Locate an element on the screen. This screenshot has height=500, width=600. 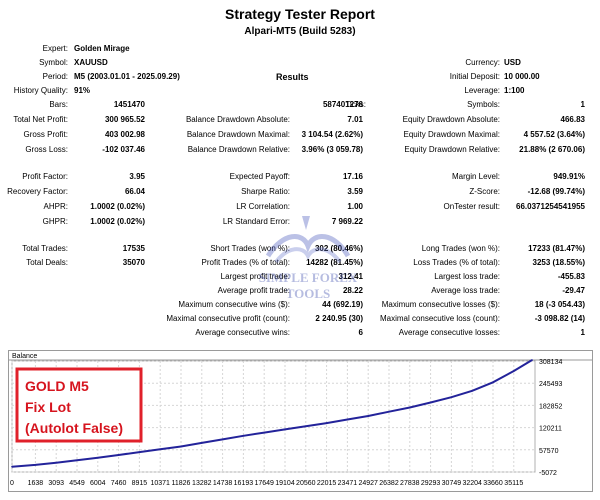
annotation-line: Fix Lot is located at coordinates (48, 407).